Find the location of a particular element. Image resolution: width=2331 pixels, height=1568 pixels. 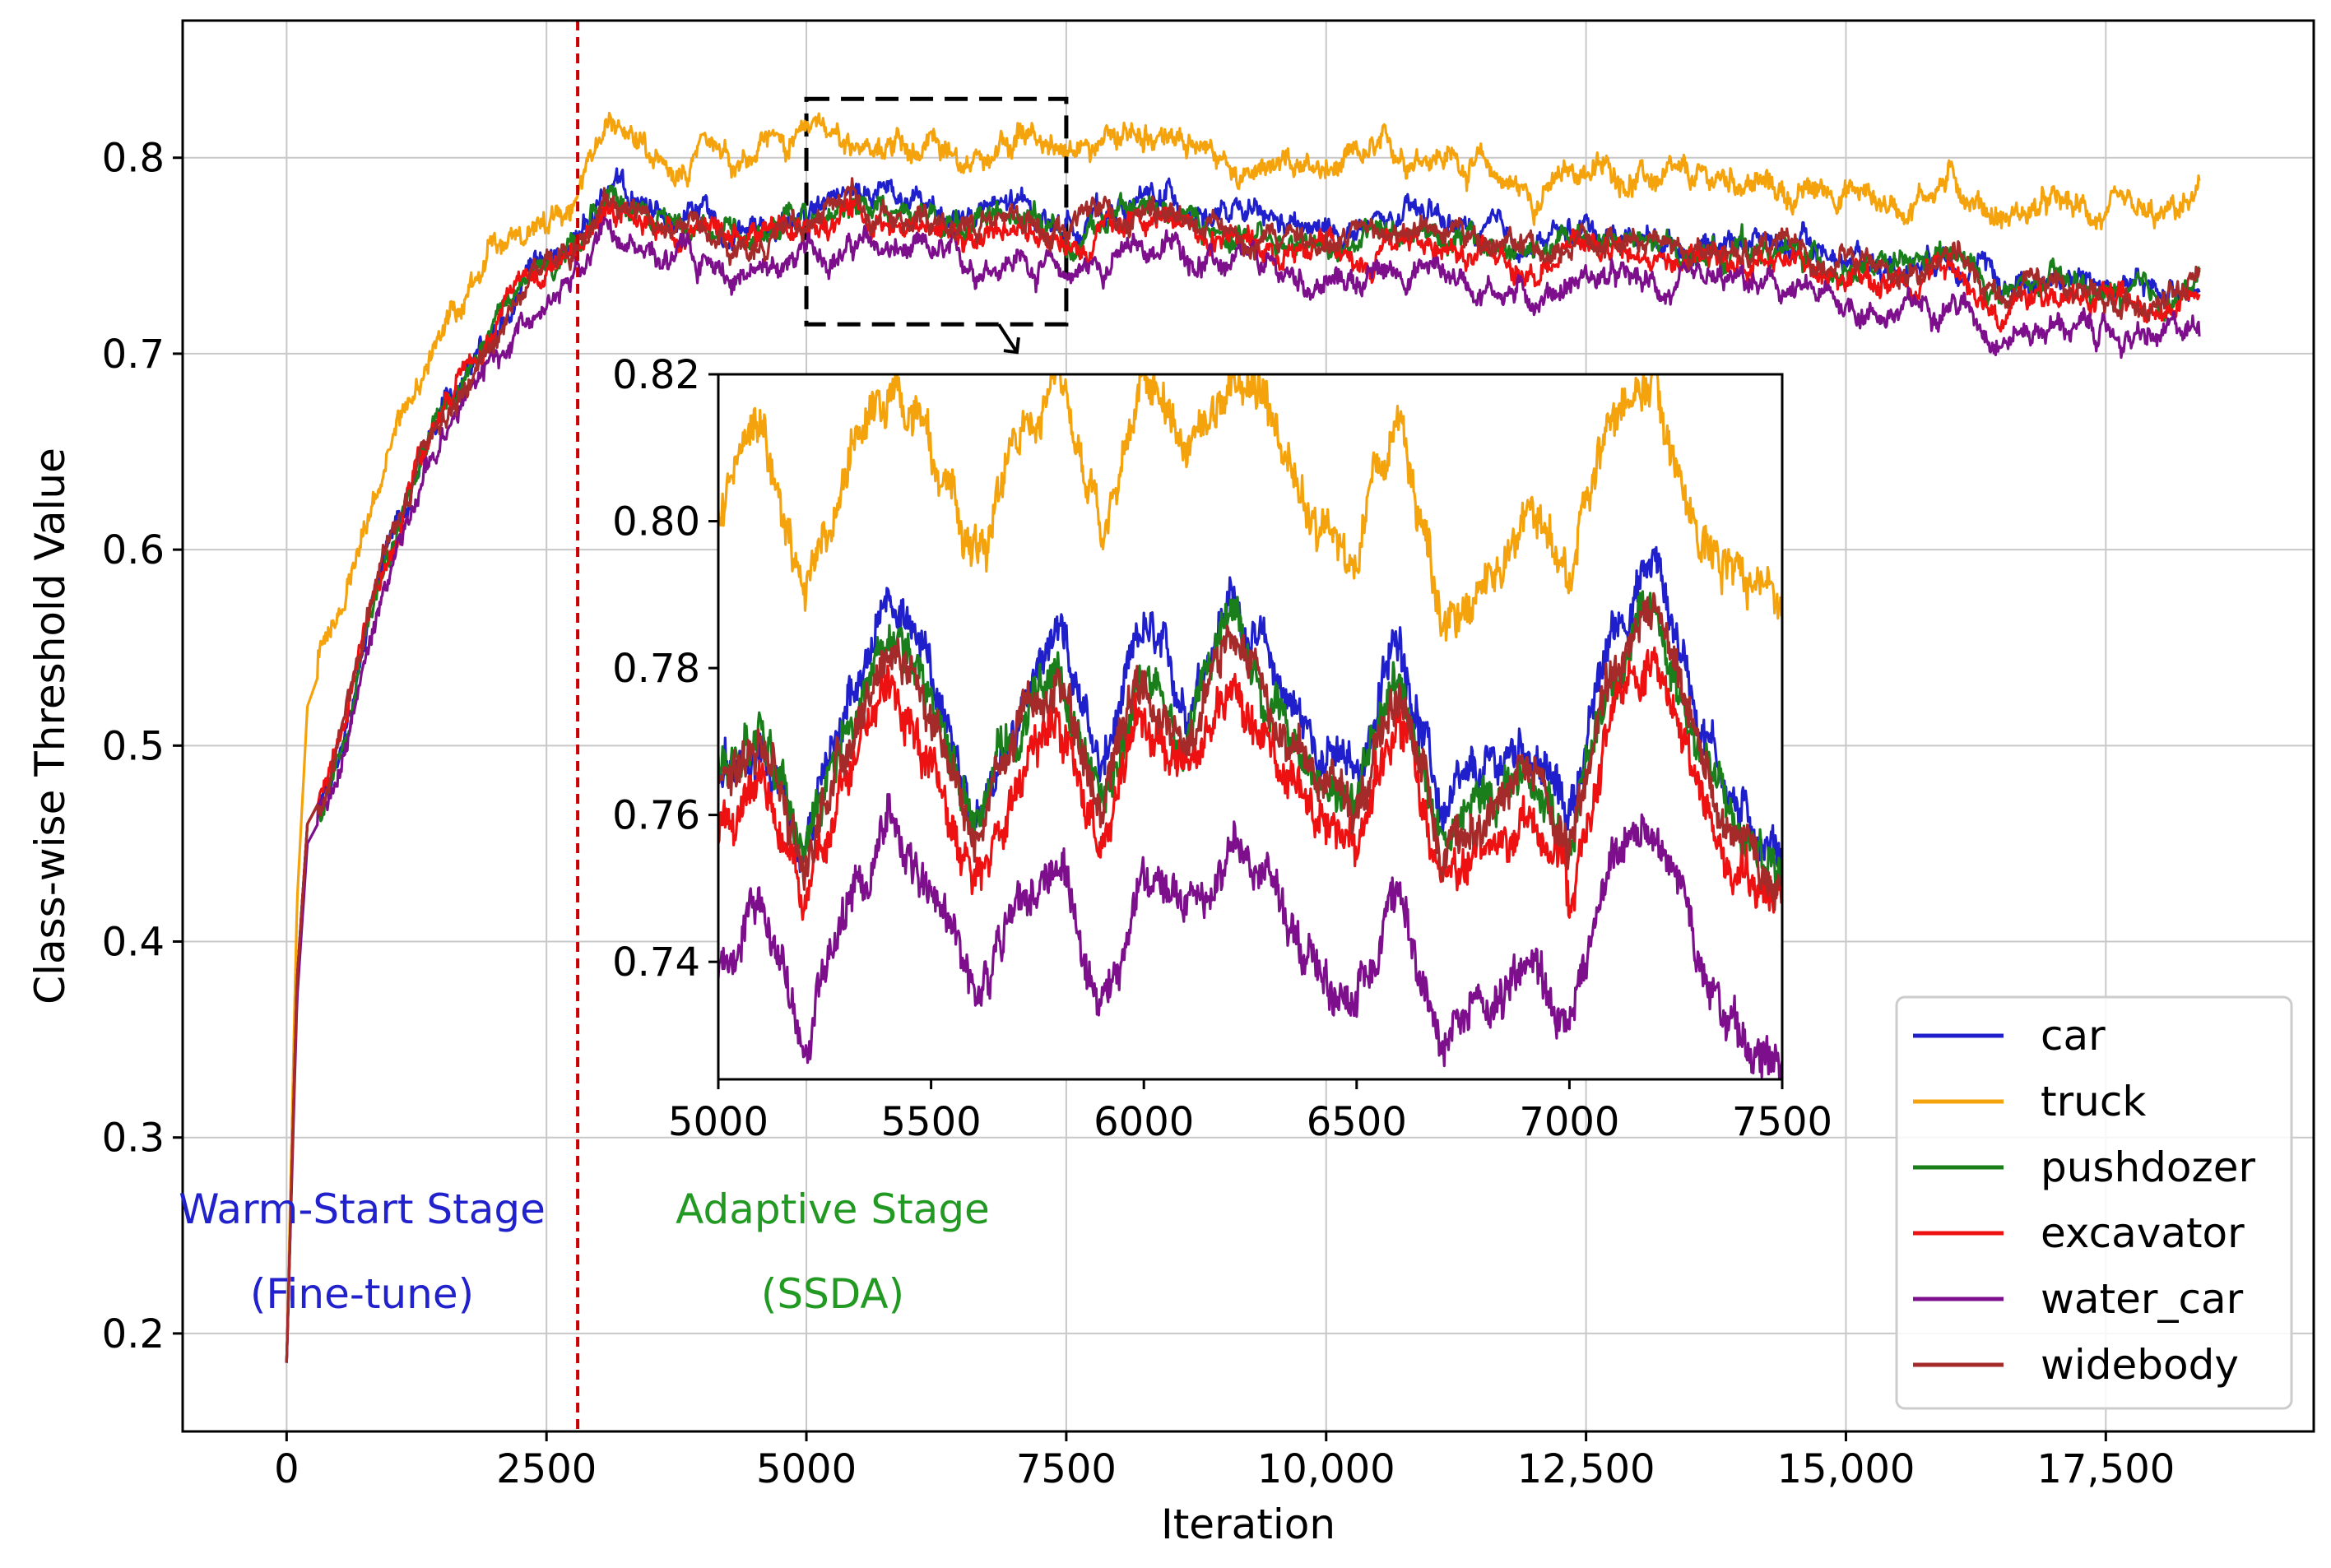

inset-y-tick-label: 0.82 is located at coordinates (656, 375).